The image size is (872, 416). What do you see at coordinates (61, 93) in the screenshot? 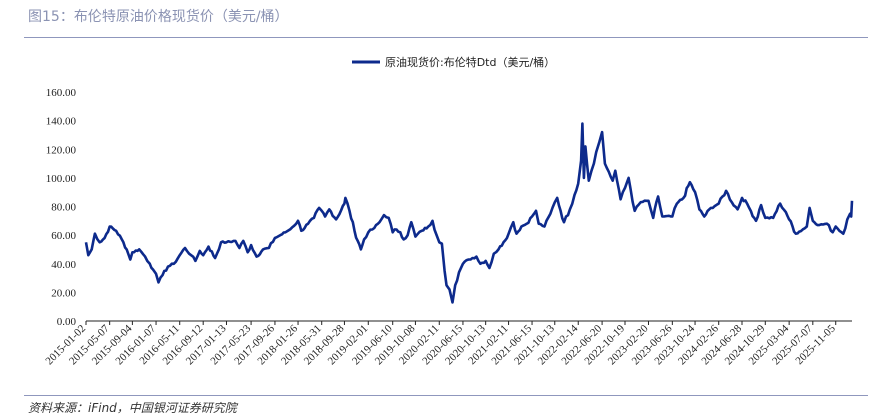
I see `y-tick-label-8: 160.00` at bounding box center [61, 93].